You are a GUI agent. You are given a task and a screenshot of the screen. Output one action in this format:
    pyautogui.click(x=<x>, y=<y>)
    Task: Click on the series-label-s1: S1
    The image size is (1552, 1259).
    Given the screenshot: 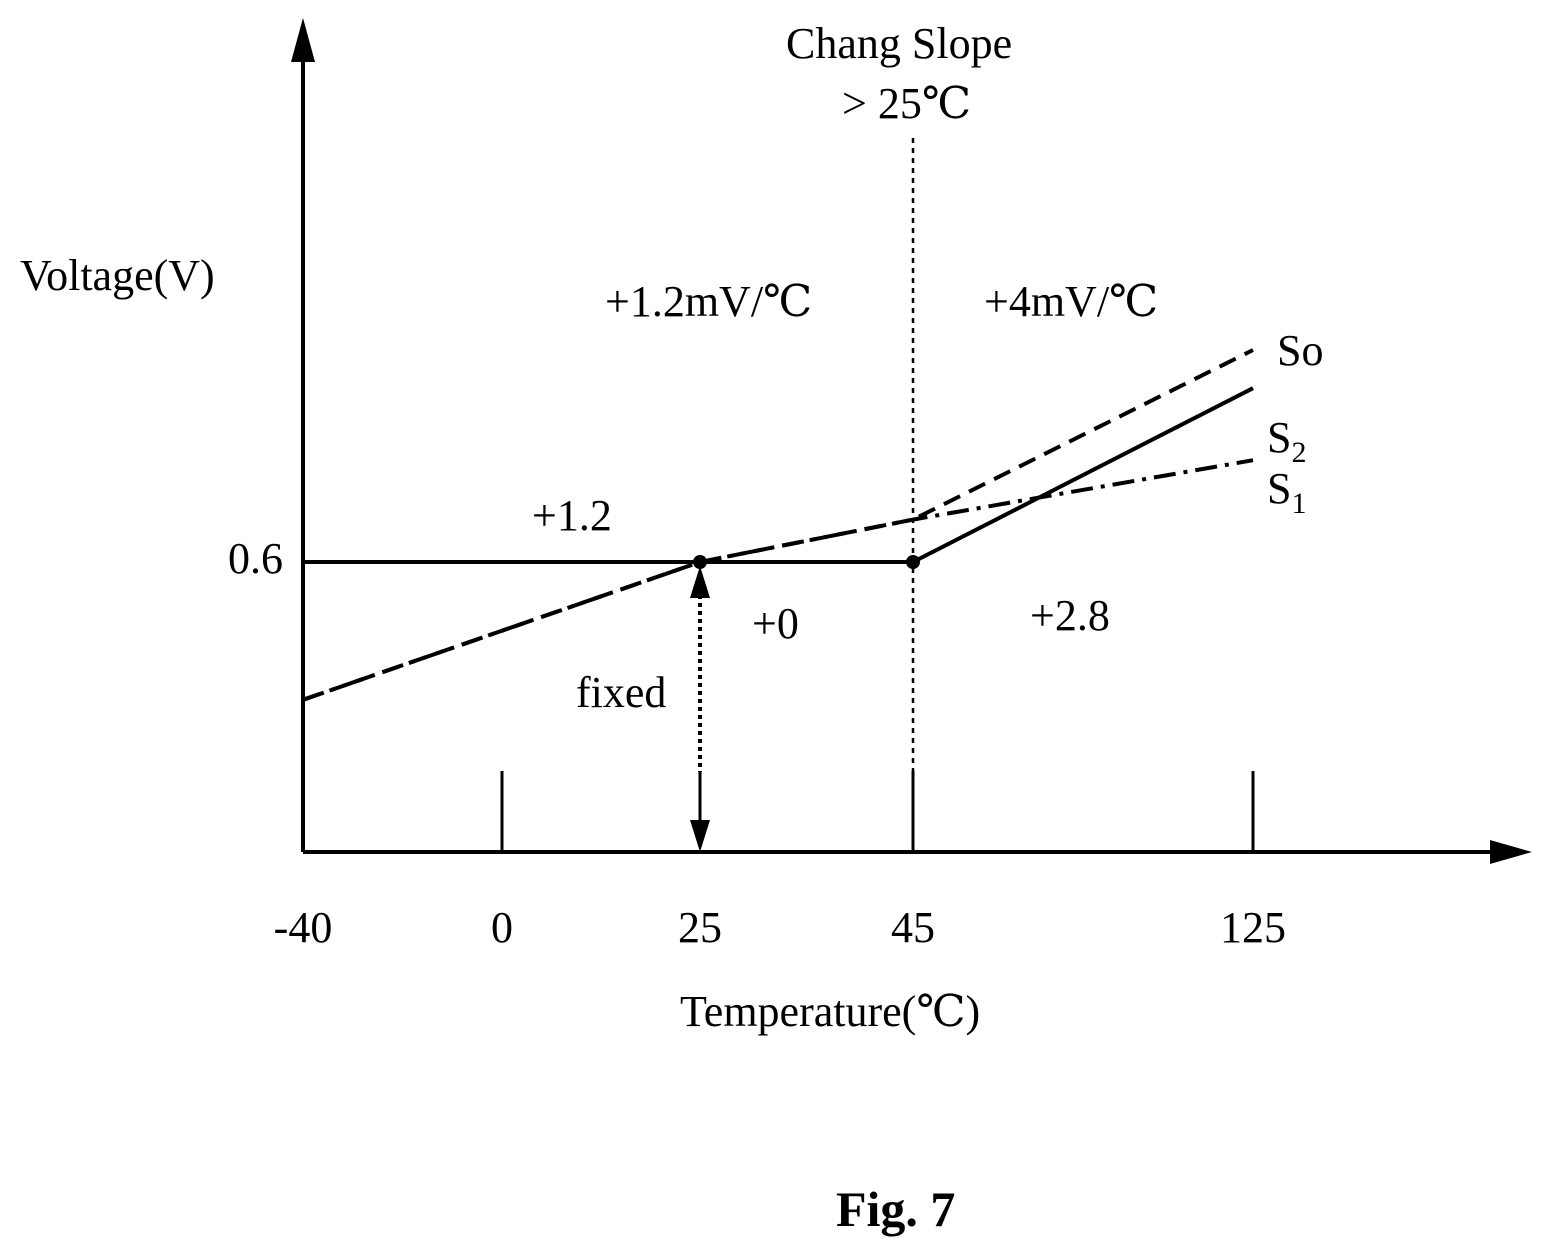 What is the action you would take?
    pyautogui.click(x=1286, y=492)
    